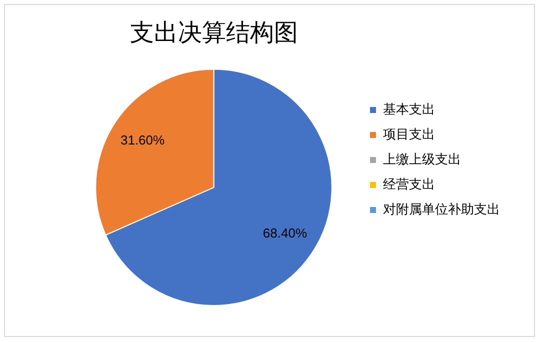 The height and width of the screenshot is (342, 540). I want to click on legend-label: 基本支出, so click(409, 110).